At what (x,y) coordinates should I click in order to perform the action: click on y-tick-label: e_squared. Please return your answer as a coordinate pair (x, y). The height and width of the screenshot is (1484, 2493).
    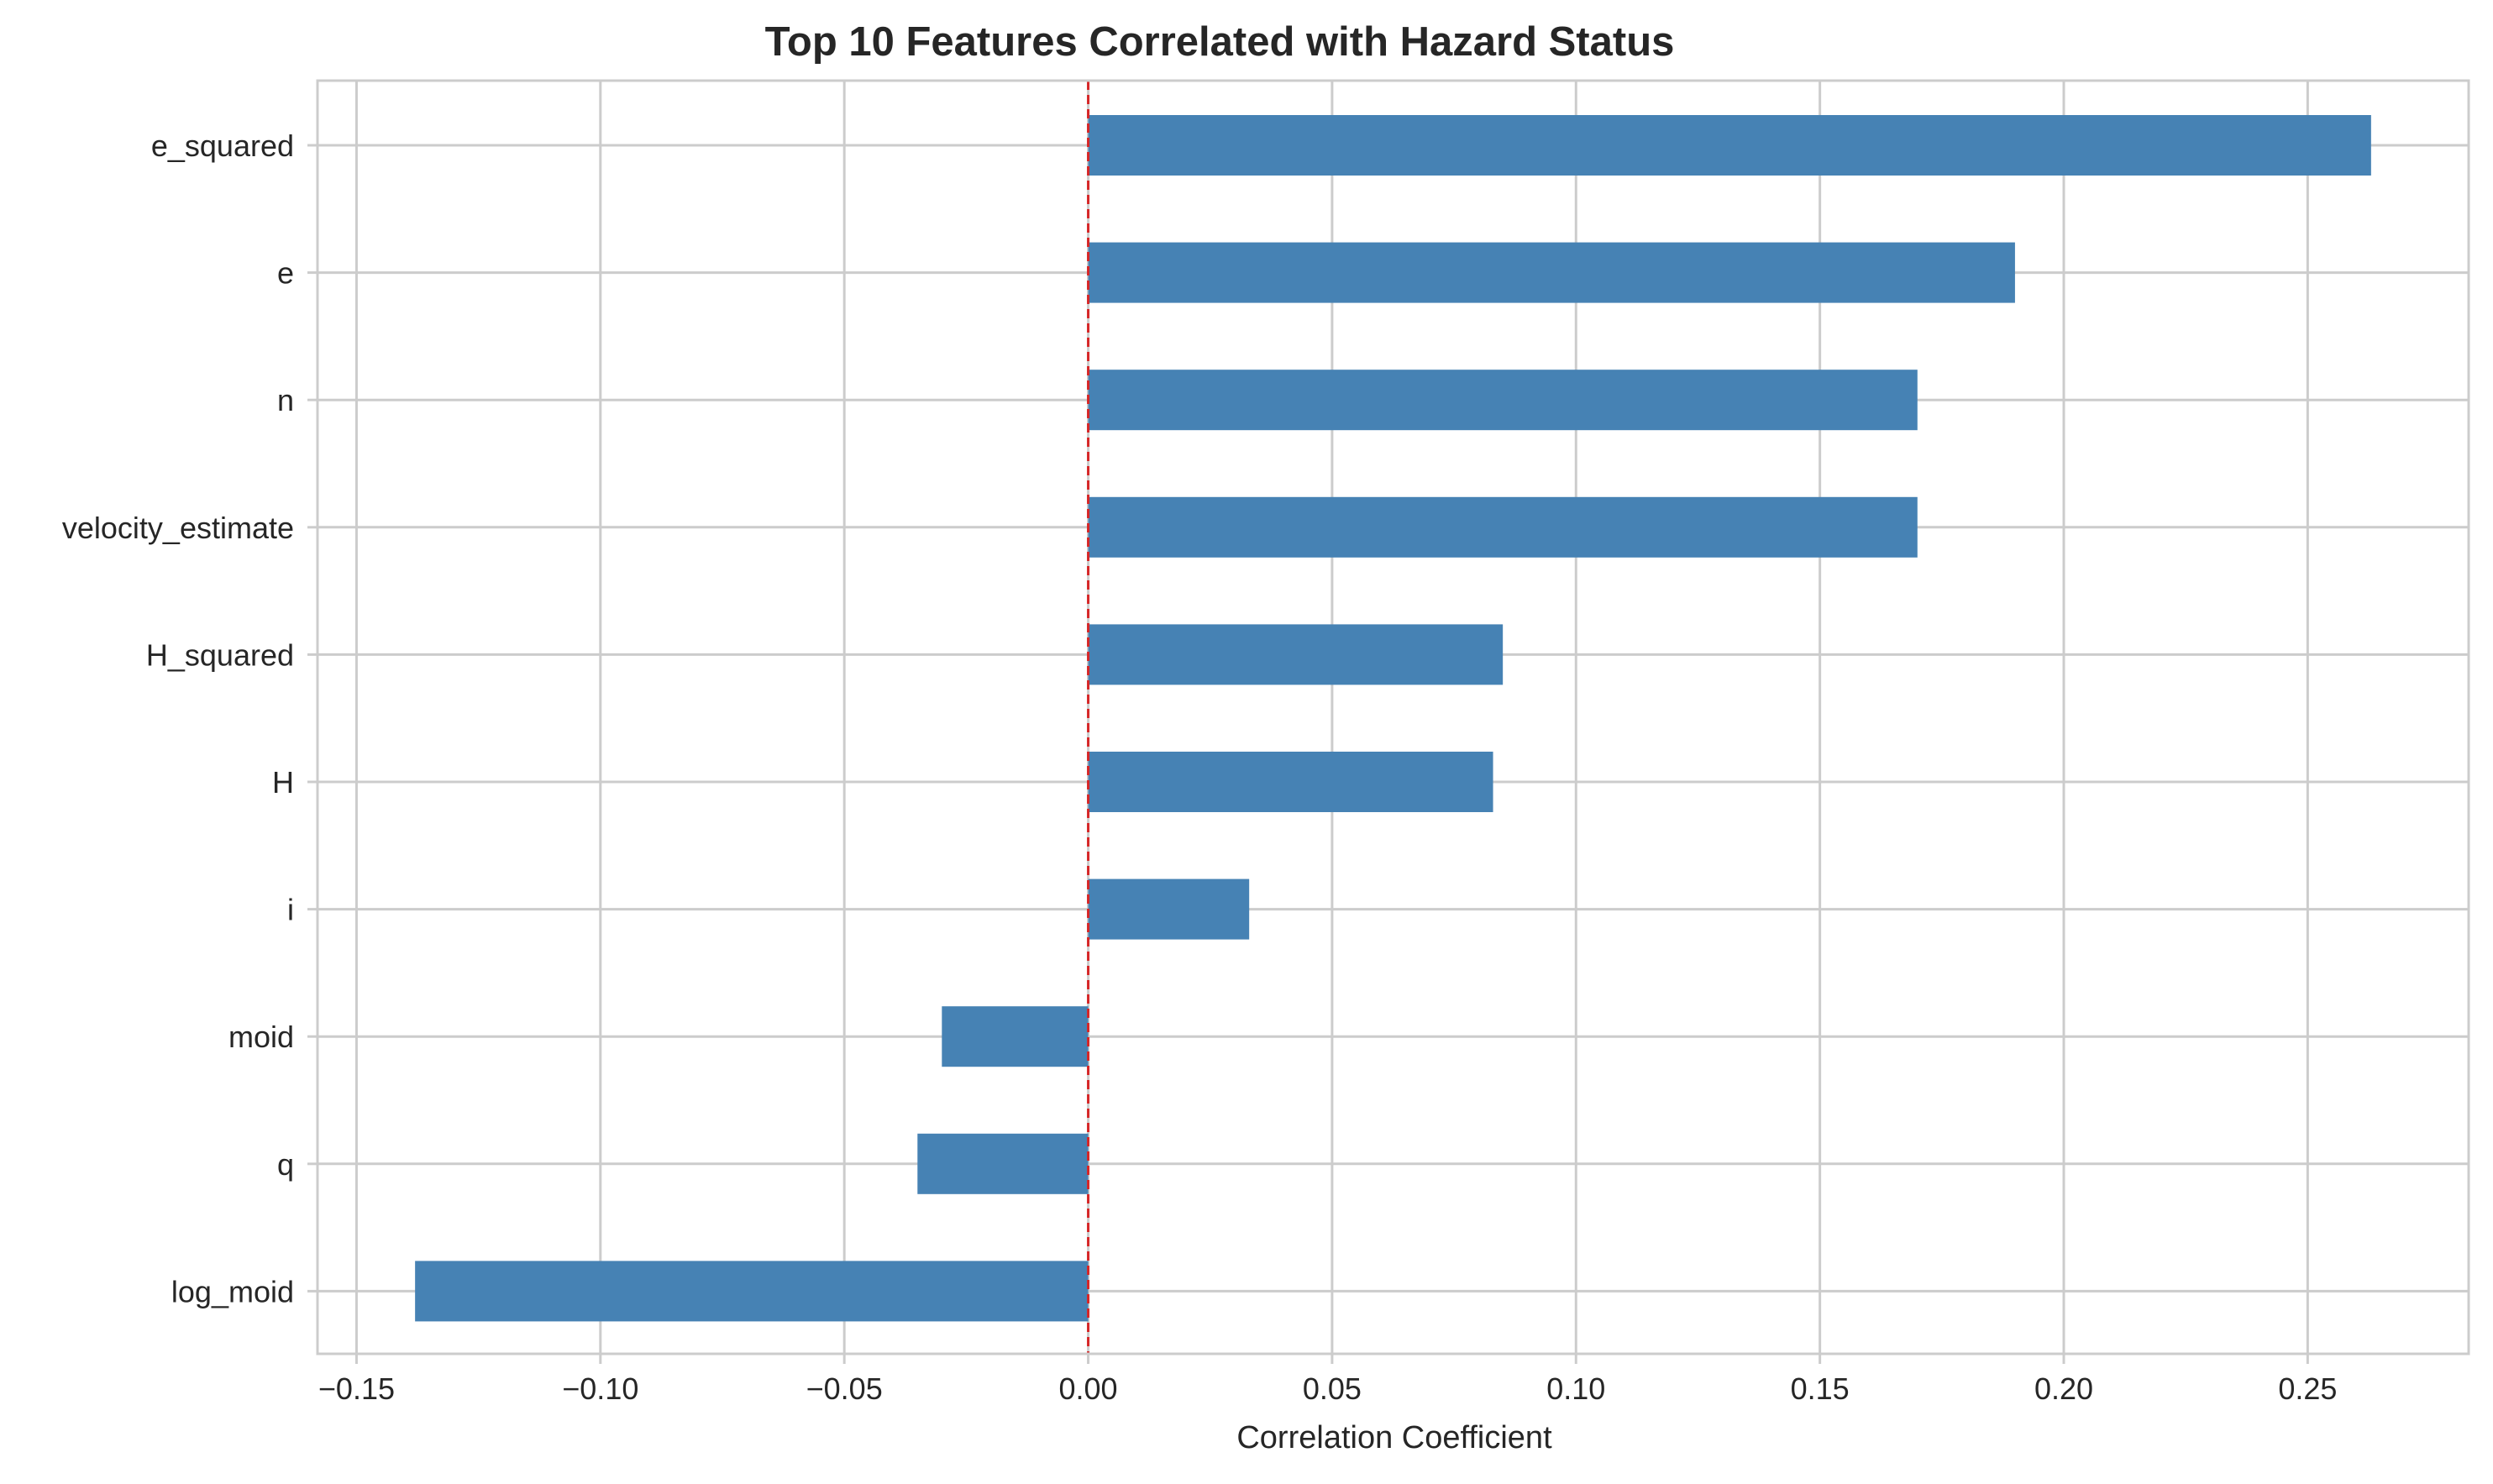
    Looking at the image, I should click on (222, 145).